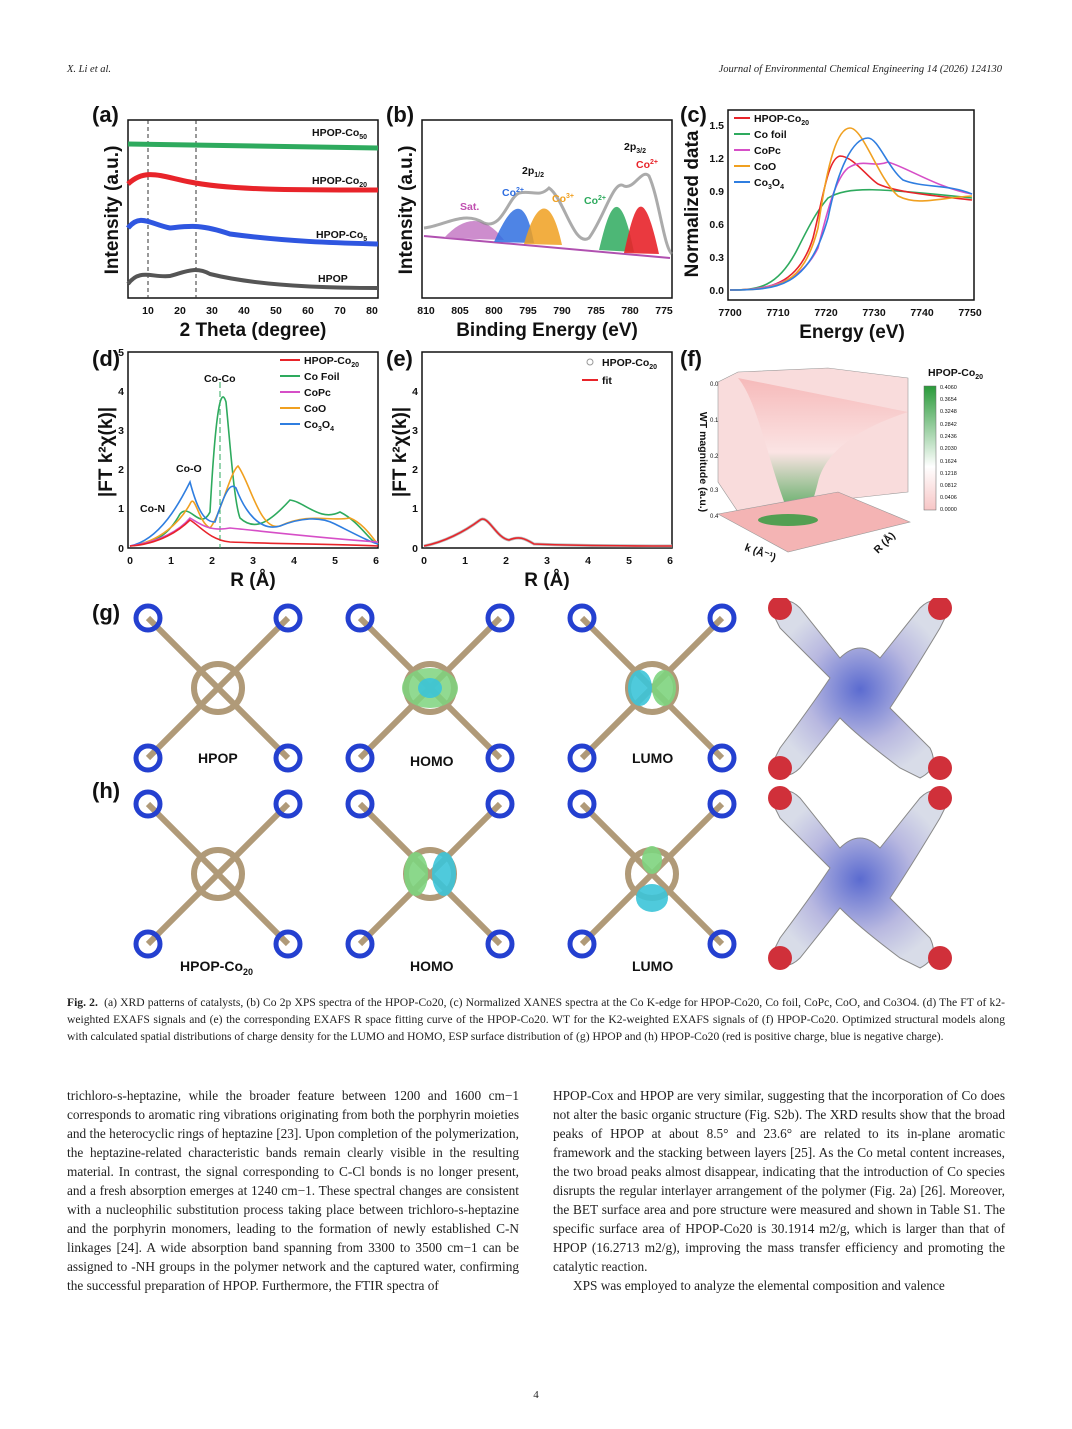  Describe the element at coordinates (506, 561) in the screenshot. I see `svg-text: 2` at that location.